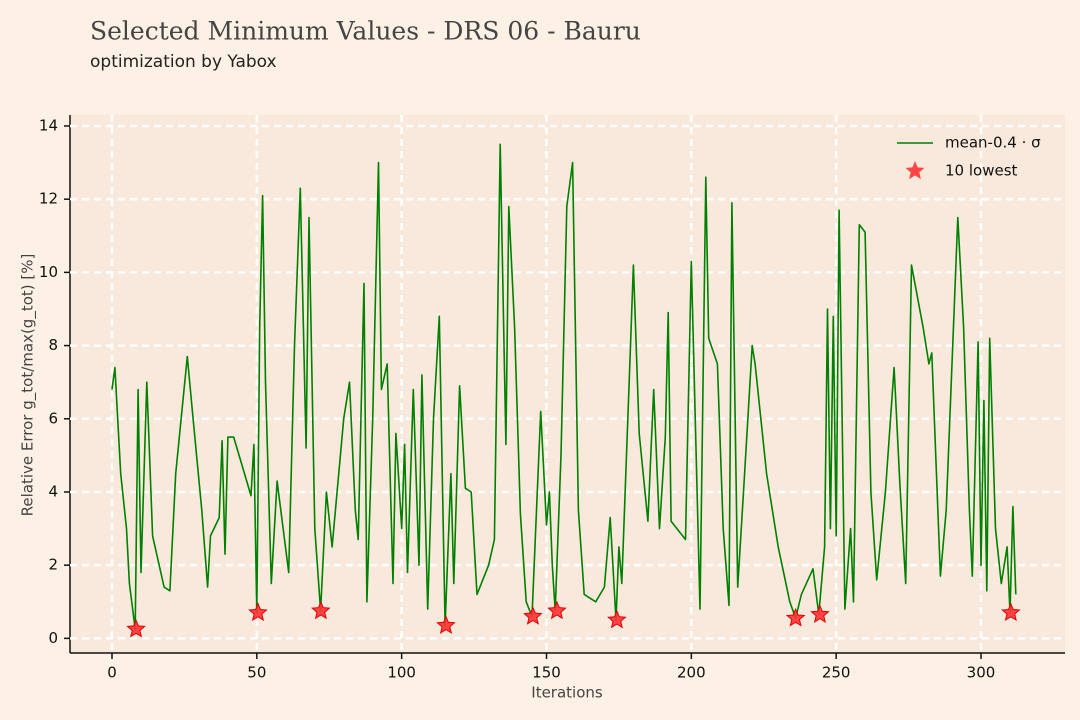 The height and width of the screenshot is (720, 1080). Describe the element at coordinates (365, 31) in the screenshot. I see `chart-title: Selected Minimum Values - DRS 06 - Bauru` at that location.